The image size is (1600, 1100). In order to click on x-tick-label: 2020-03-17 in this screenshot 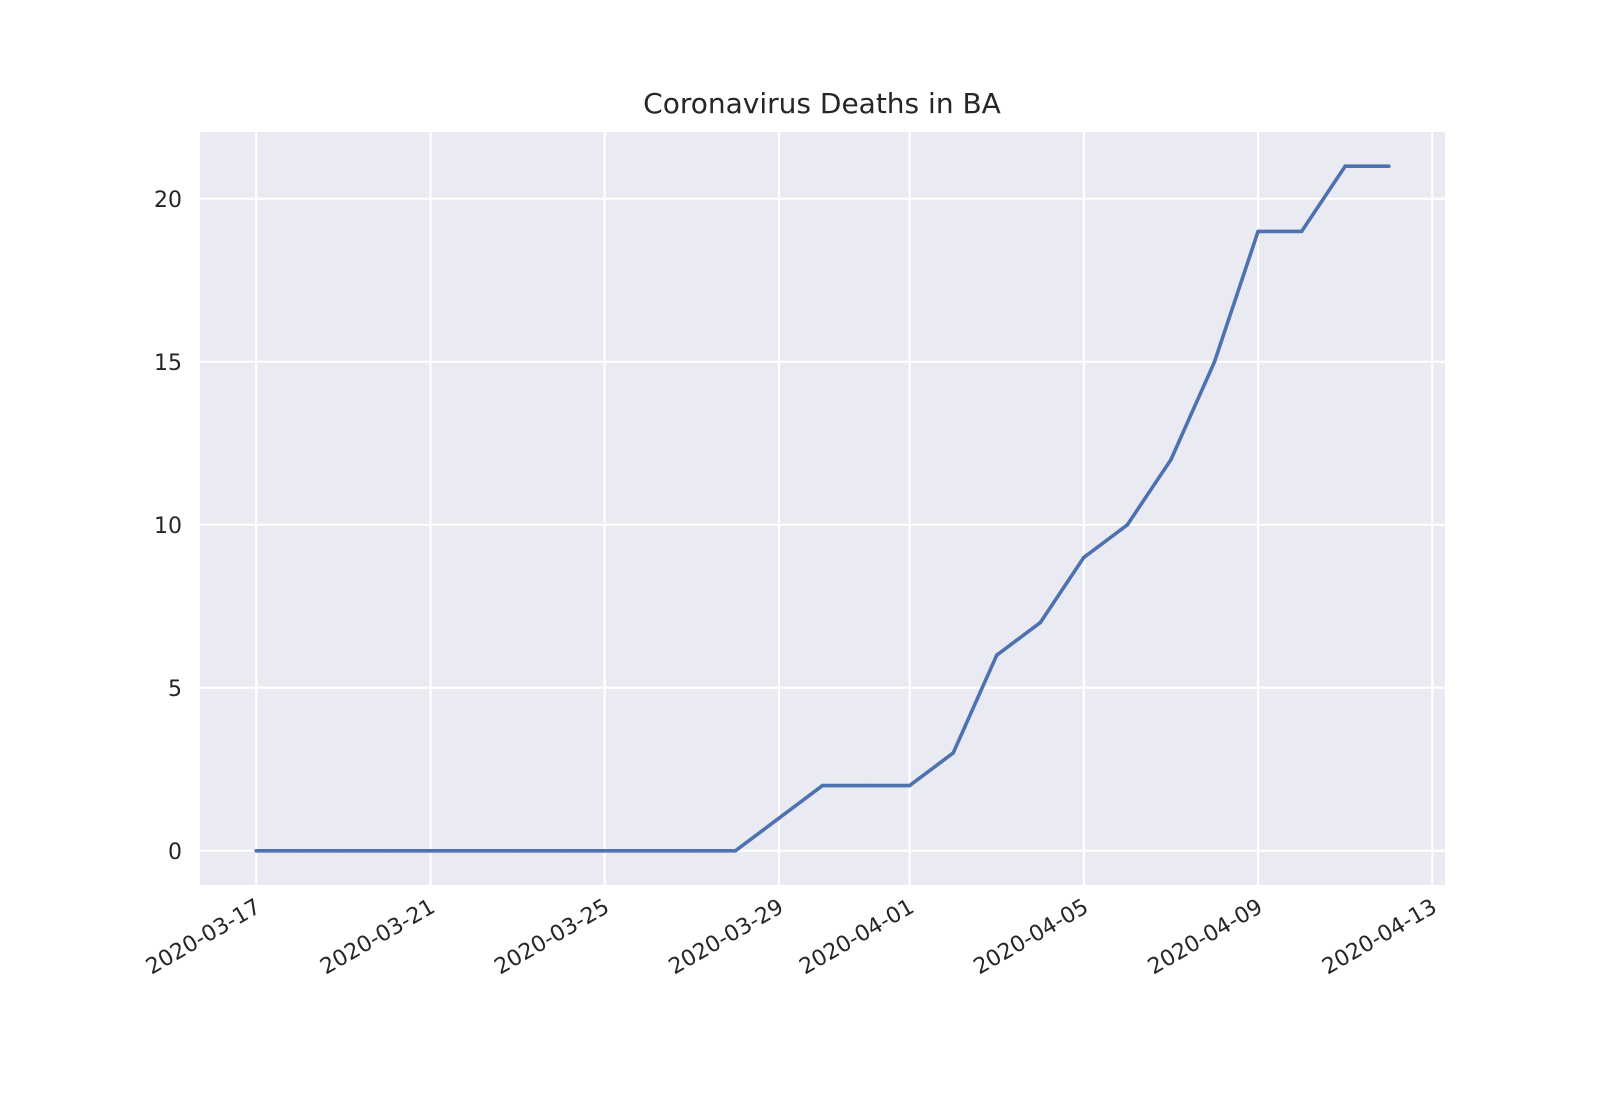, I will do `click(203, 938)`.